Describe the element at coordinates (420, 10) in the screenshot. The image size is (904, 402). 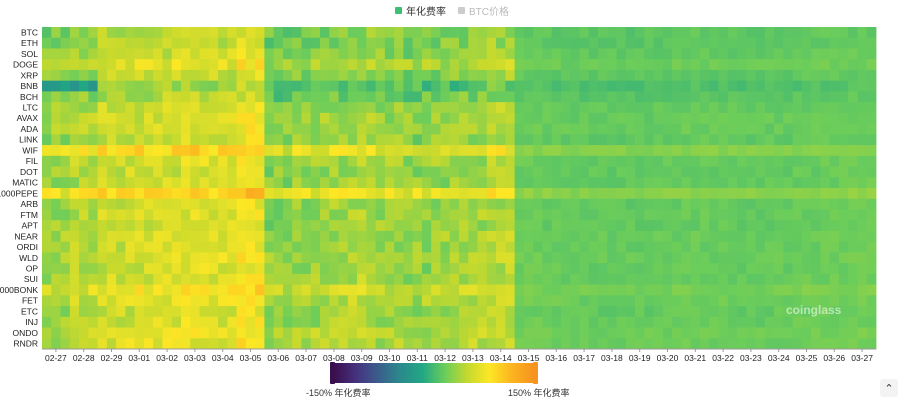
I see `legend-item-funding-rate: 年化费率` at that location.